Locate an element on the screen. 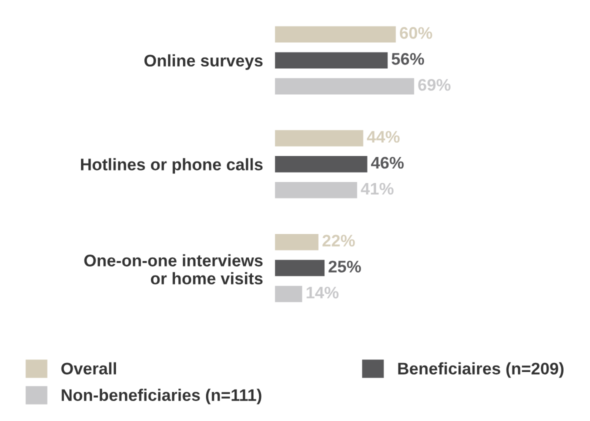  y-tick-label: Online surveys is located at coordinates (203, 62).